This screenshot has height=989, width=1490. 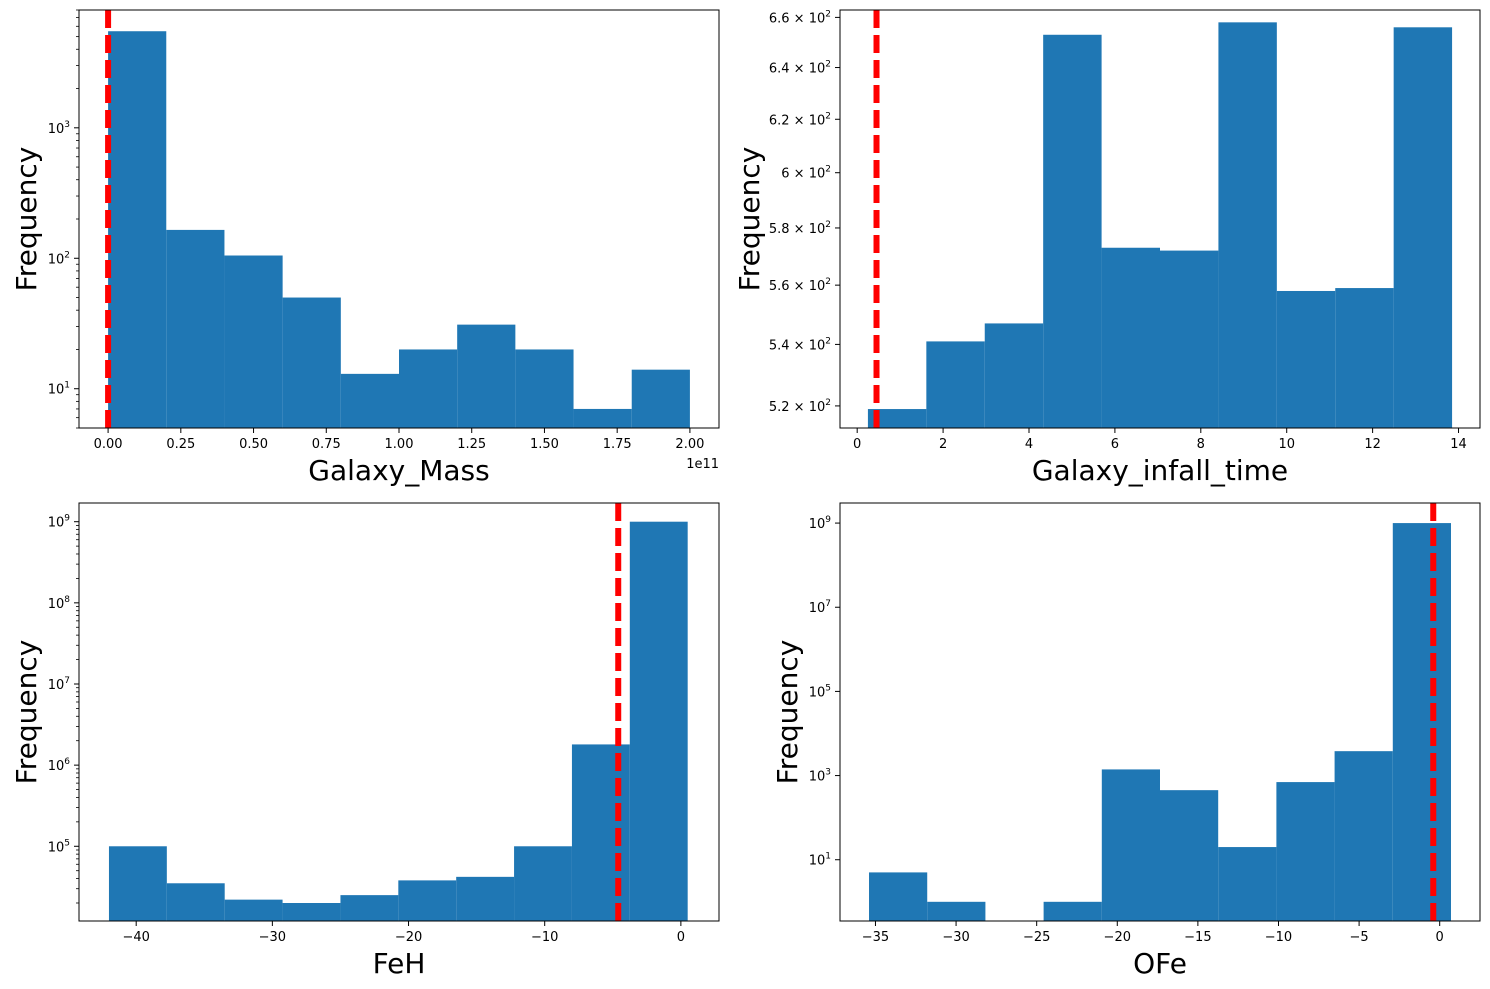 I want to click on y-axis: 10¹ 10³ 10⁵ 10⁷ 10⁹, so click(x=824, y=692).